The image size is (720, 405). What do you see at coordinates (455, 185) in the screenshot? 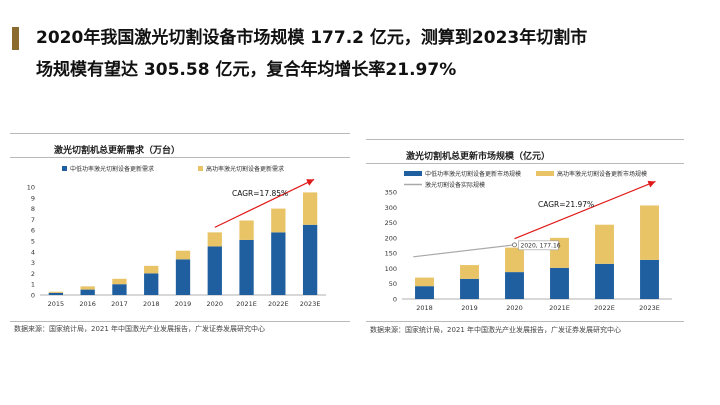
I see `legend-label: 激光切割设备实际规模` at bounding box center [455, 185].